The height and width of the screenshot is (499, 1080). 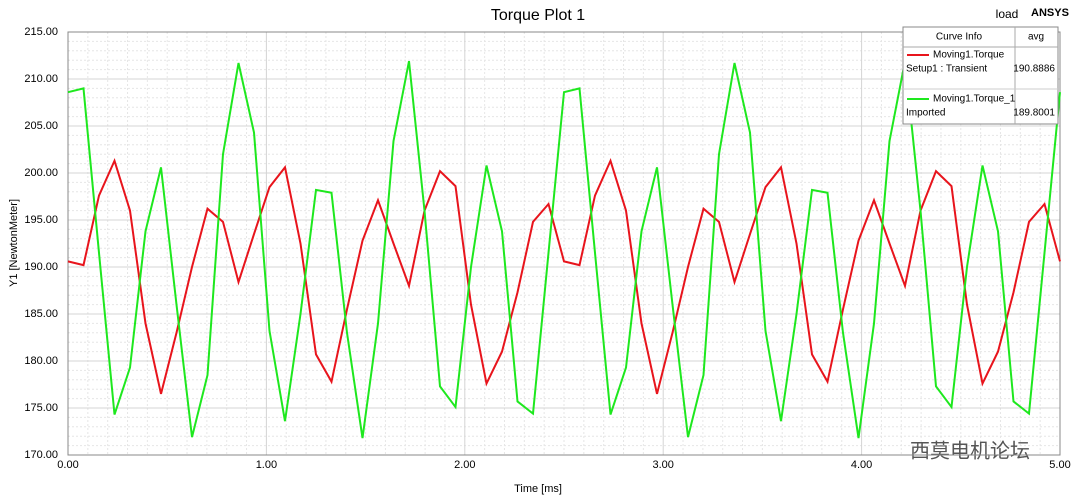 I want to click on x-tick-label: 3.00, so click(x=662, y=465).